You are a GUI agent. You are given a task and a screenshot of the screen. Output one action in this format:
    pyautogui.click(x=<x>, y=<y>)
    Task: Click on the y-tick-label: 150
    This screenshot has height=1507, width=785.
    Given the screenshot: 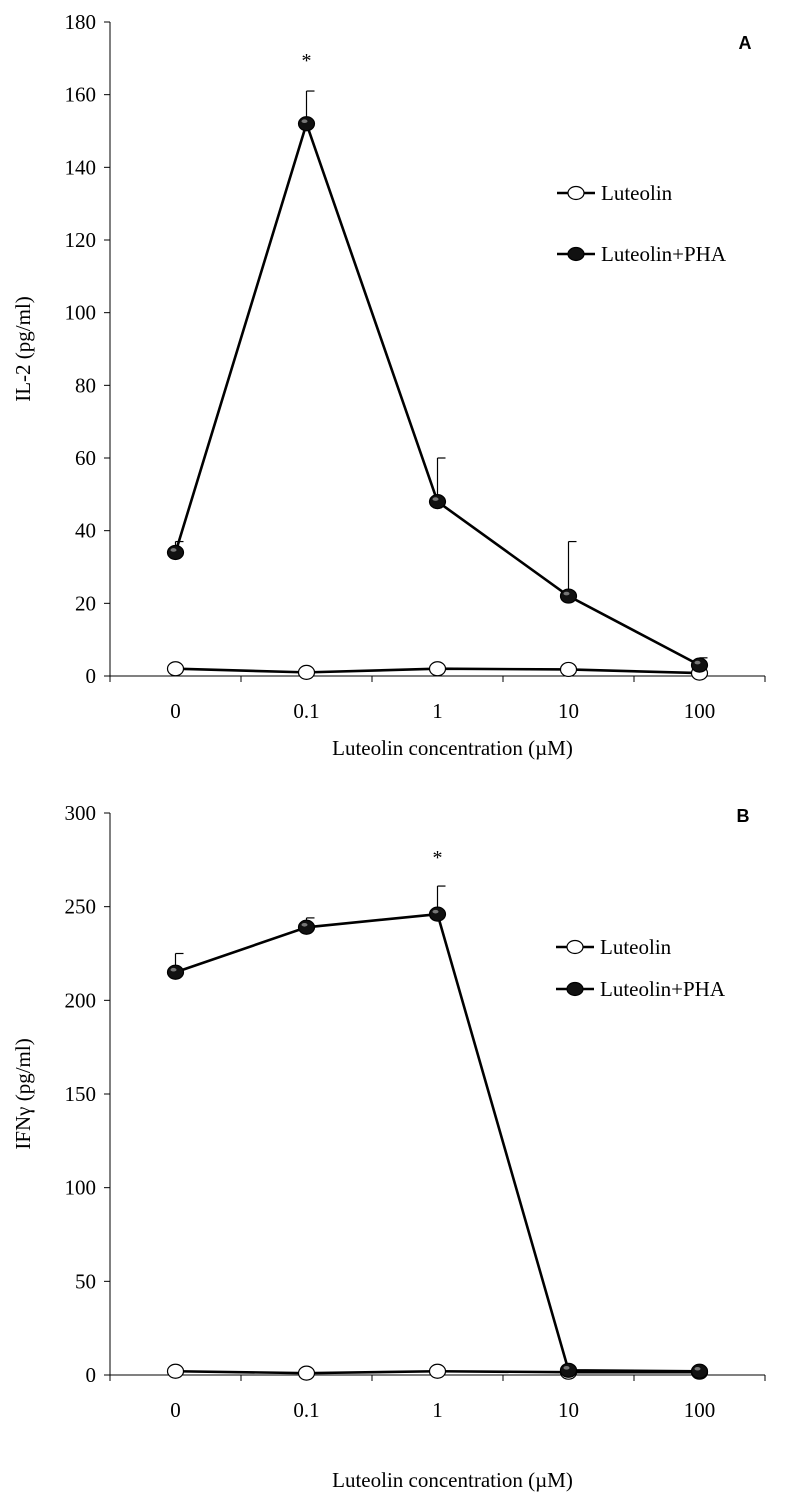 What is the action you would take?
    pyautogui.click(x=81, y=1094)
    